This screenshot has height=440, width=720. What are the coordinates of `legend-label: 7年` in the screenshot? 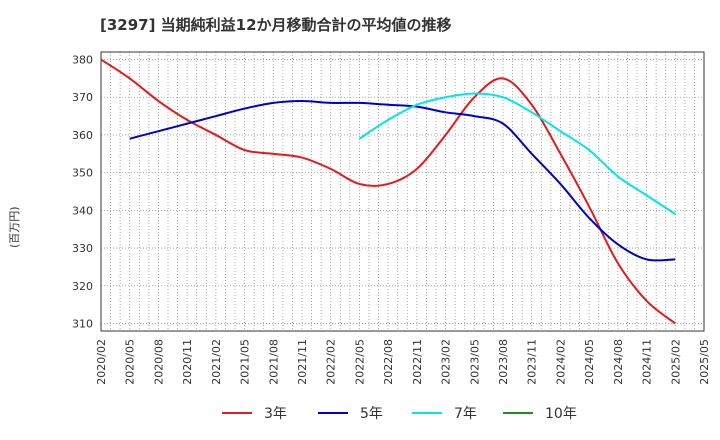 It's located at (465, 414).